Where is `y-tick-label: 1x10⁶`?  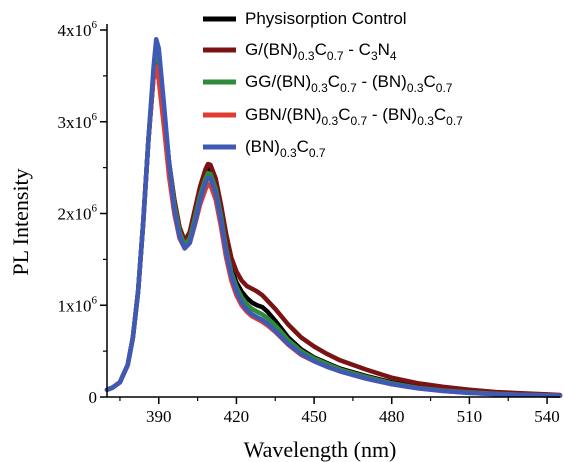
y-tick-label: 1x10⁶ is located at coordinates (78, 304).